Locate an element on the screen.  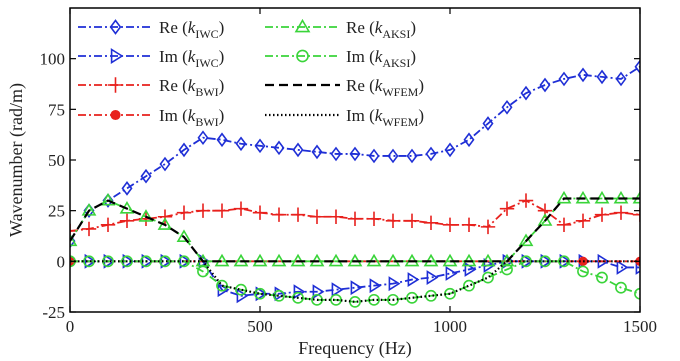
legend-entry: Im (kAKSI) is located at coordinates (340, 58).